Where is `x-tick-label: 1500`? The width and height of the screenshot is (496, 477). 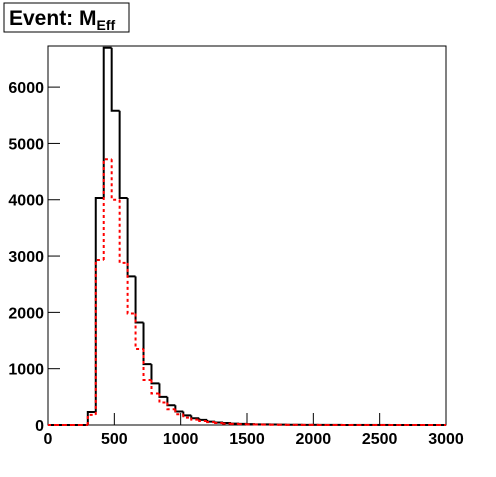 x-tick-label: 1500 is located at coordinates (247, 439).